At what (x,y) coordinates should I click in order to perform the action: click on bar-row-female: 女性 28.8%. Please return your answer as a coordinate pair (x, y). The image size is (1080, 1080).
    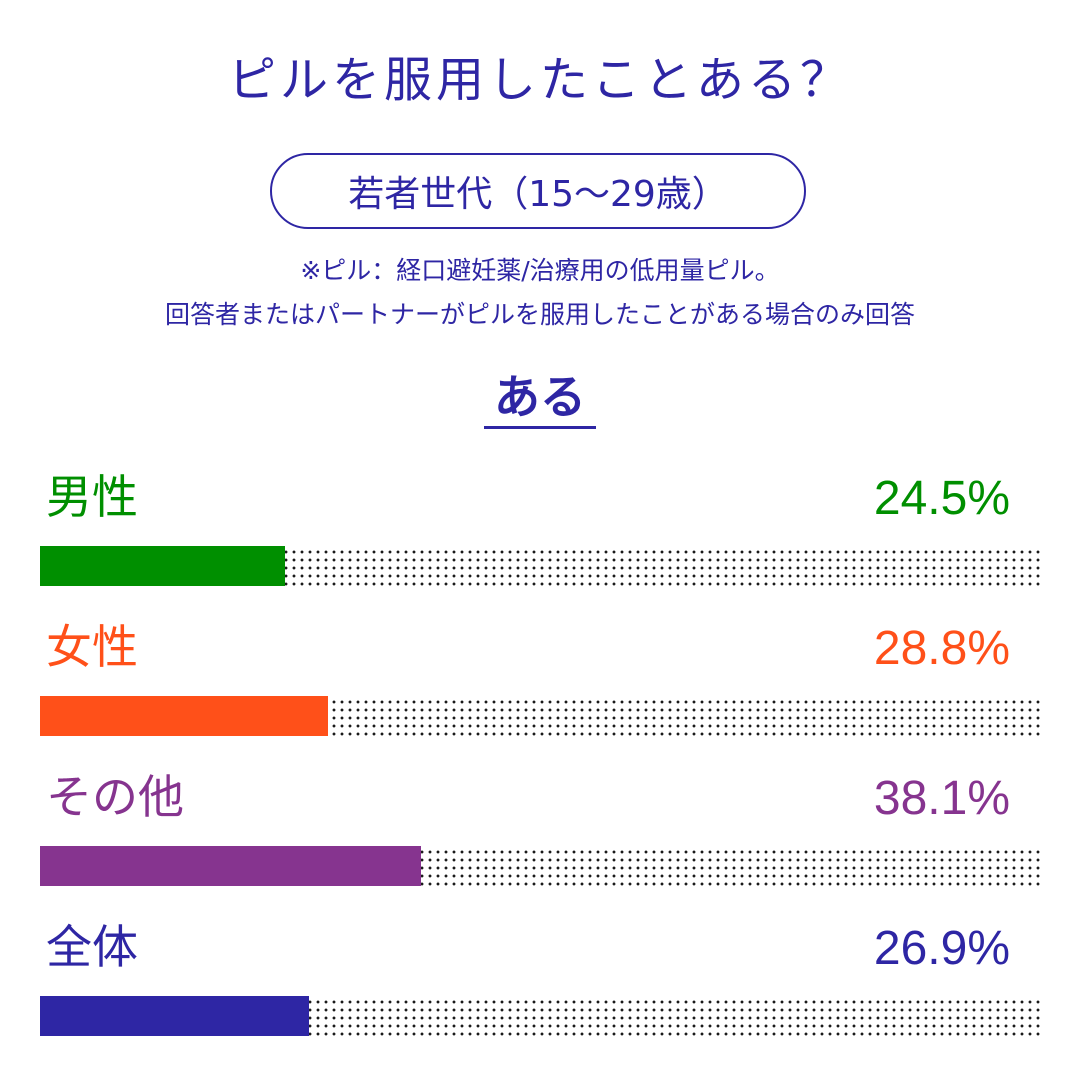
    Looking at the image, I should click on (540, 680).